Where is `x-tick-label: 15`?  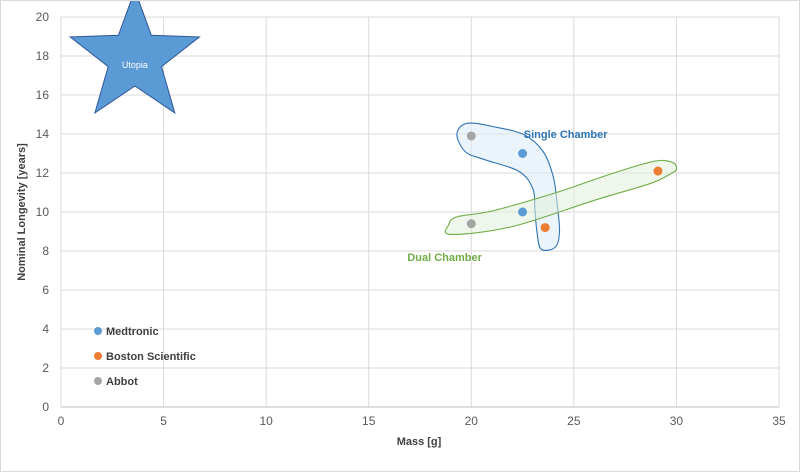 x-tick-label: 15 is located at coordinates (369, 421).